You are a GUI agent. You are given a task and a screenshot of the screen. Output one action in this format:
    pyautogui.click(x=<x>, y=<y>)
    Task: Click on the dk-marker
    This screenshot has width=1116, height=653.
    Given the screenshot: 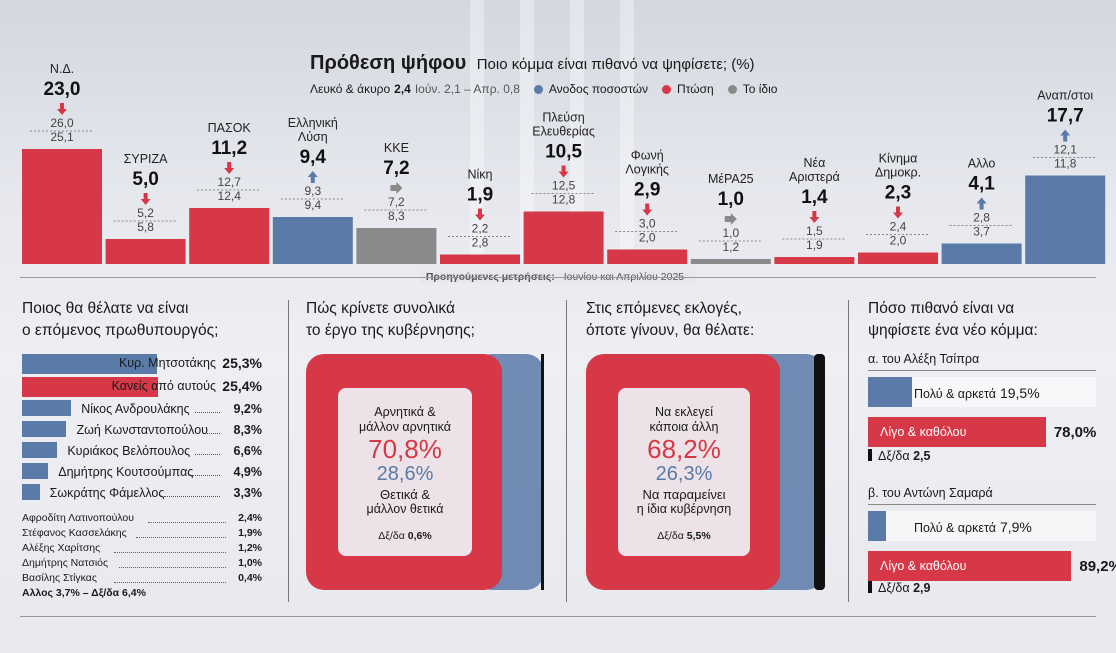 What is the action you would take?
    pyautogui.click(x=870, y=455)
    